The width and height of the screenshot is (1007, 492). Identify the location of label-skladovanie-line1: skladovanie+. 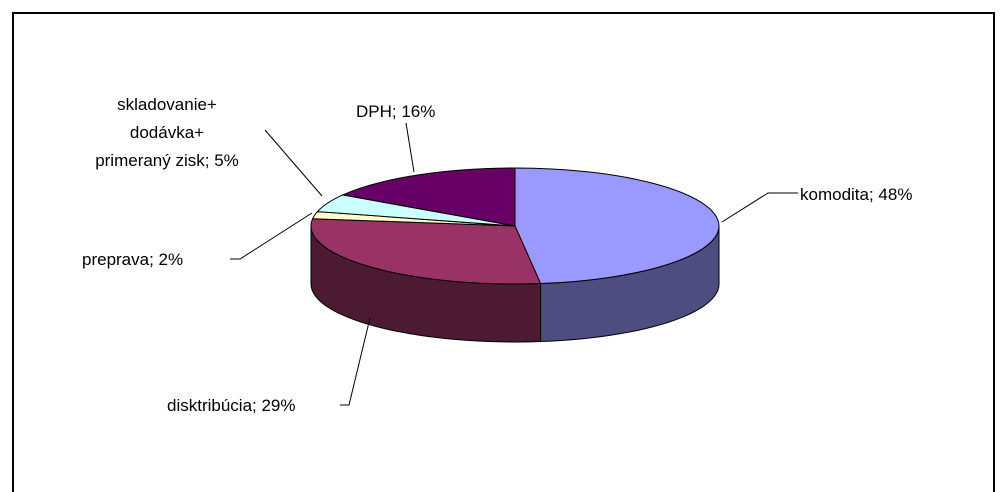
(167, 104).